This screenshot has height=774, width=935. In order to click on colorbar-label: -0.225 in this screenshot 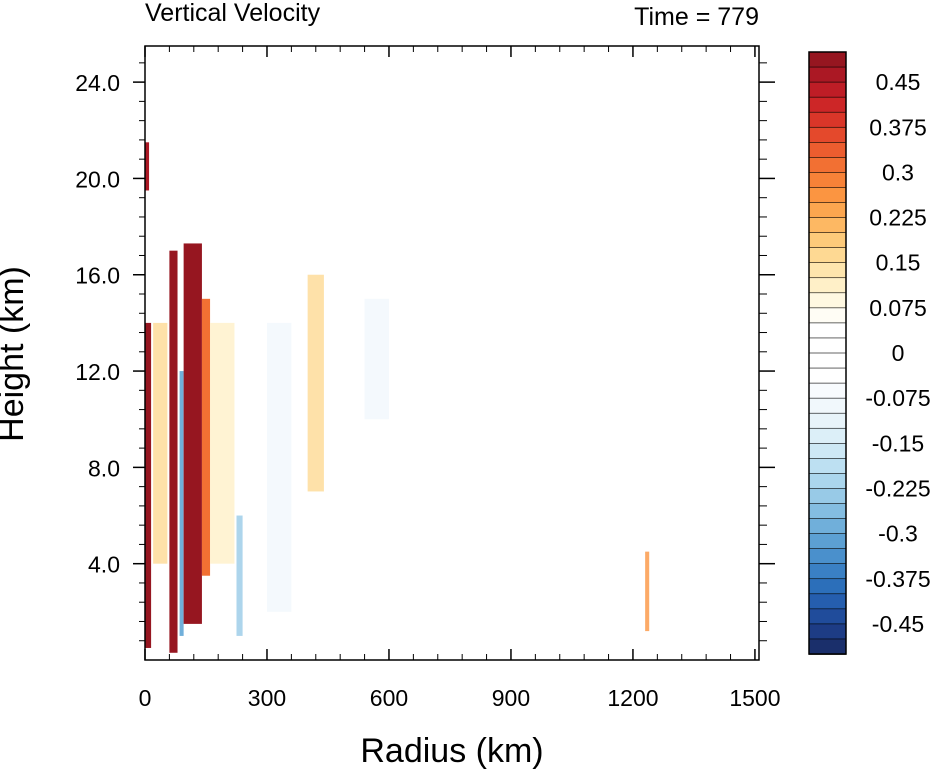, I will do `click(897, 488)`.